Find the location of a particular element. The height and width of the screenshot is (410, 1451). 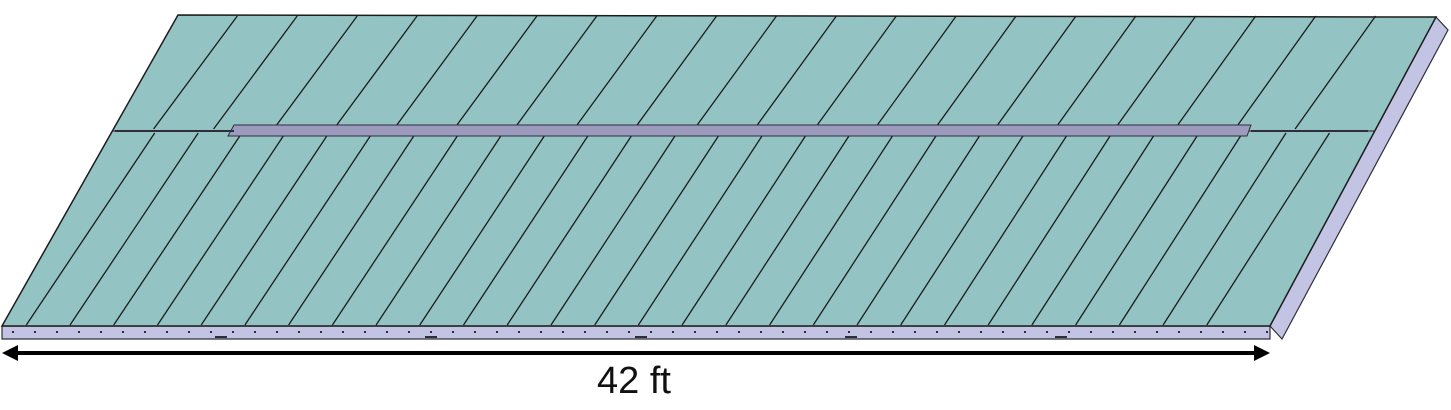

dimension-arrow-right-head is located at coordinates (1262, 353).